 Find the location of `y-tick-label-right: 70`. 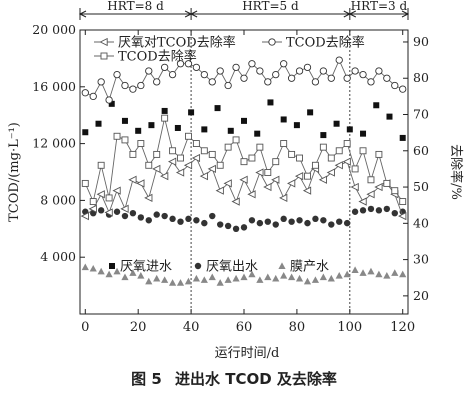

y-tick-label-right: 70 is located at coordinates (421, 114).